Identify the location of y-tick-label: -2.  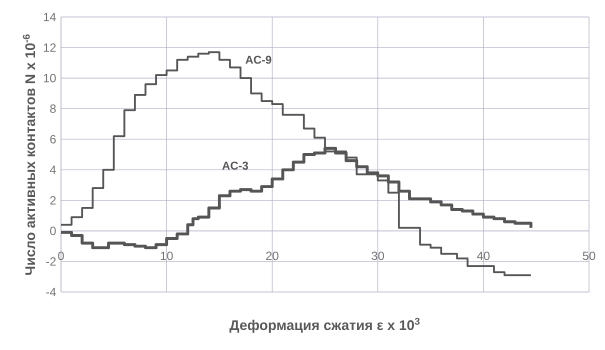
(51, 261).